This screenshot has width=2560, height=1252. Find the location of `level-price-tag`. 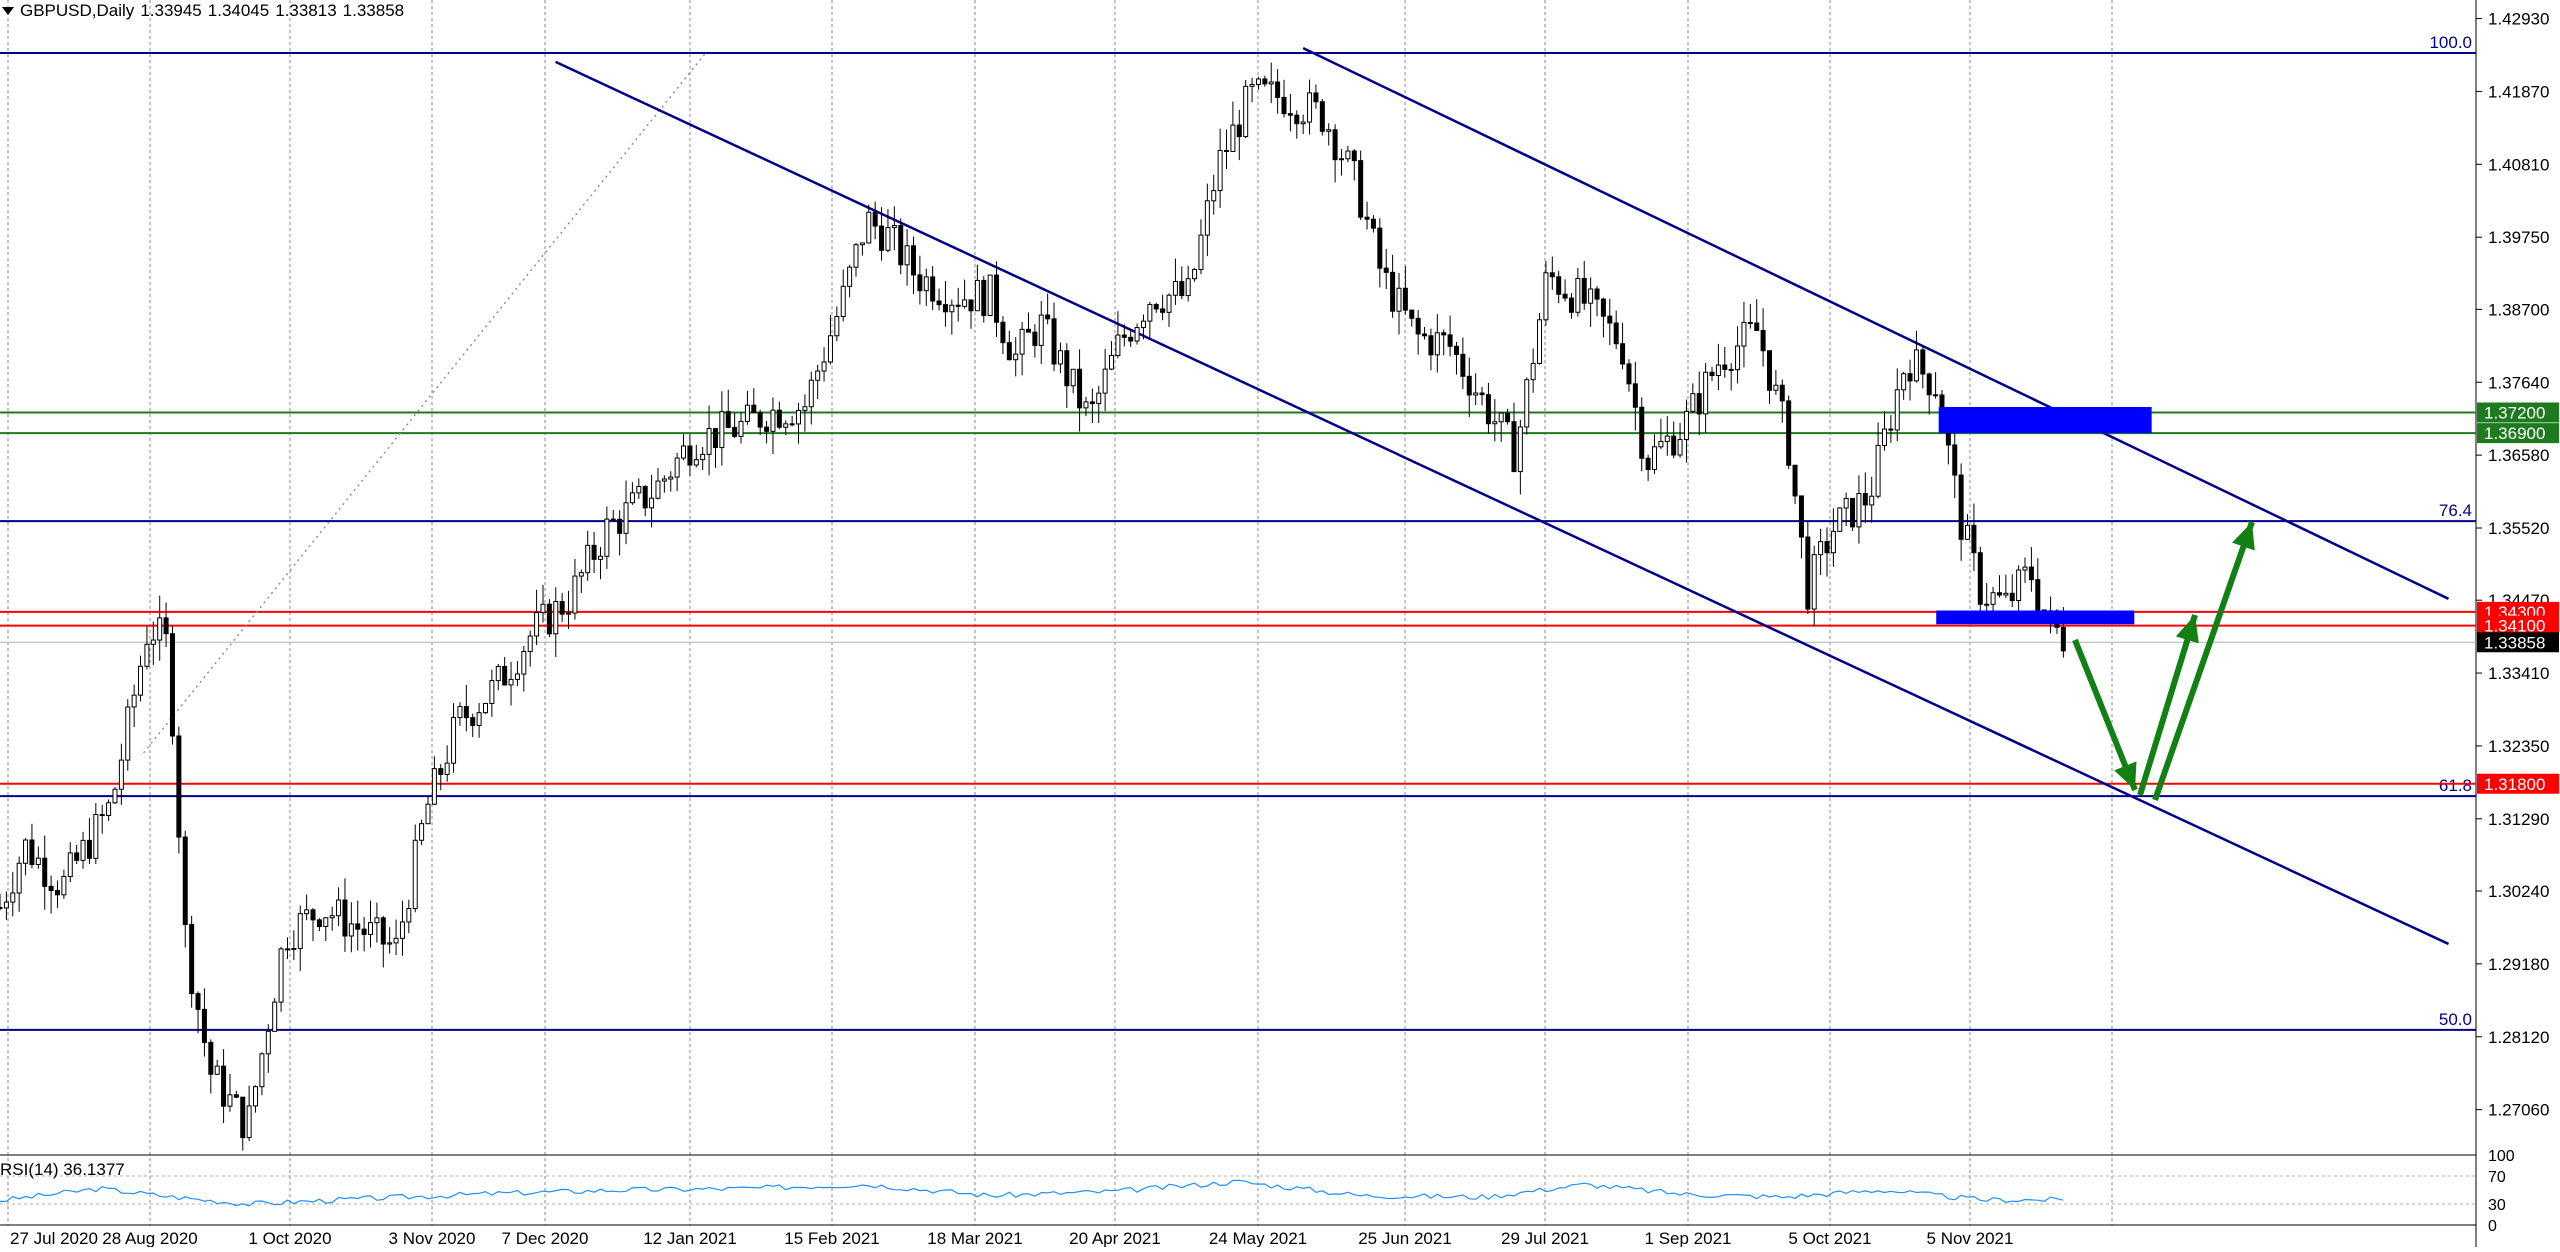

level-price-tag is located at coordinates (2518, 625).